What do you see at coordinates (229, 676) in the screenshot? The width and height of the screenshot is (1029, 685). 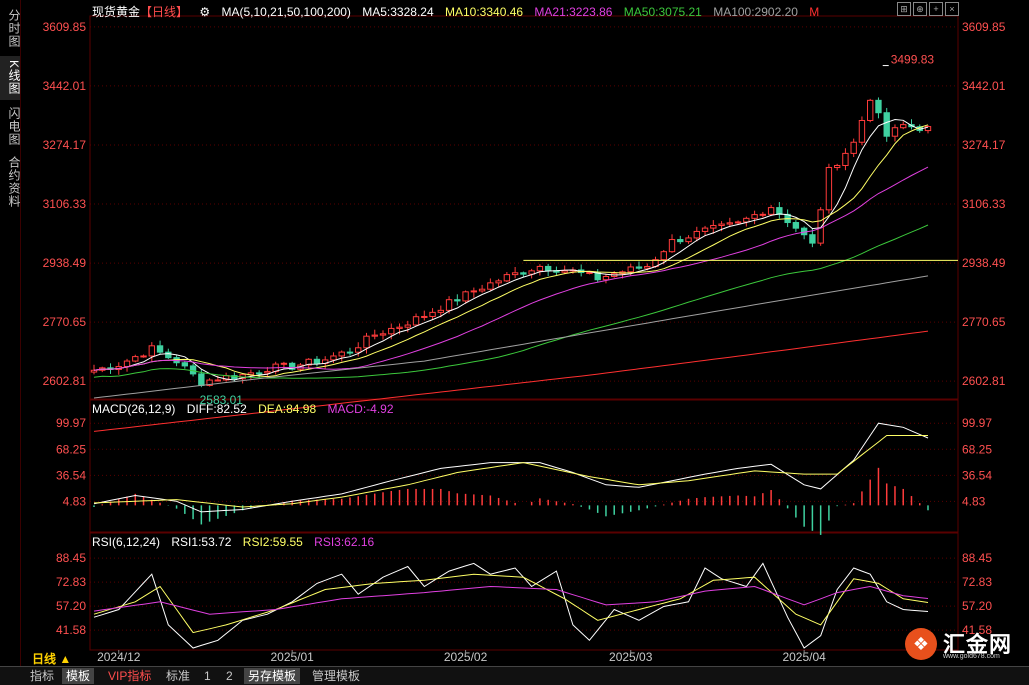 I see `toolbar-layout-2: 2` at bounding box center [229, 676].